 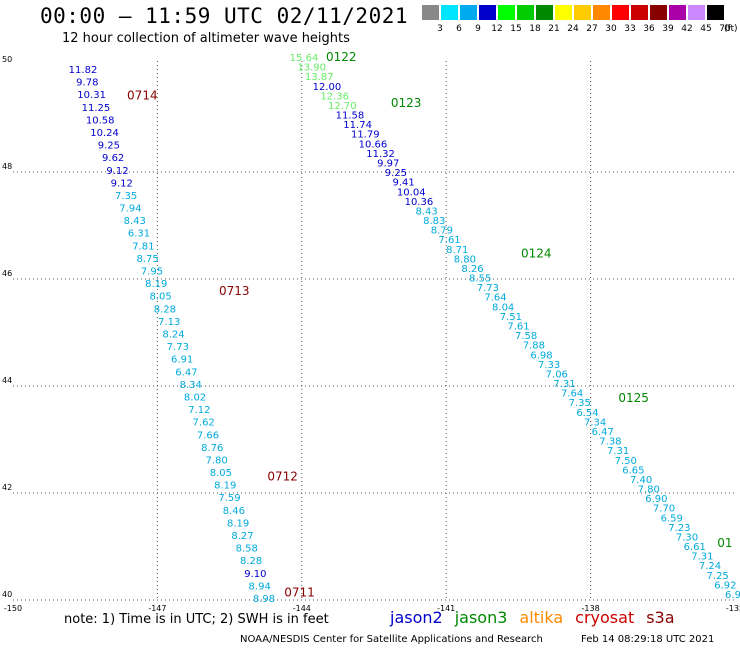 I want to click on wave-height-value: 6.98, so click(x=541, y=355).